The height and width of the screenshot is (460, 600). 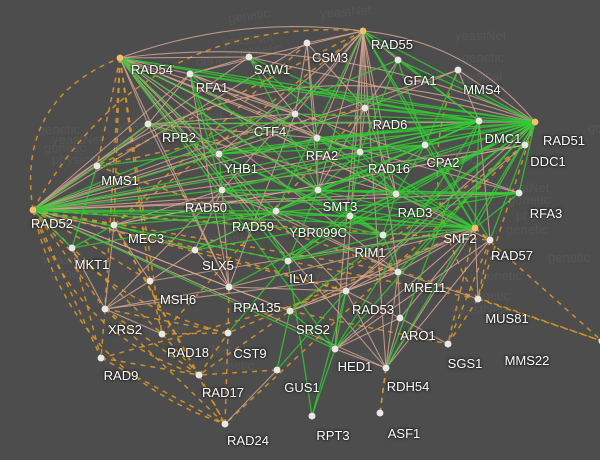 I want to click on graph-node-mms22, so click(x=599, y=341).